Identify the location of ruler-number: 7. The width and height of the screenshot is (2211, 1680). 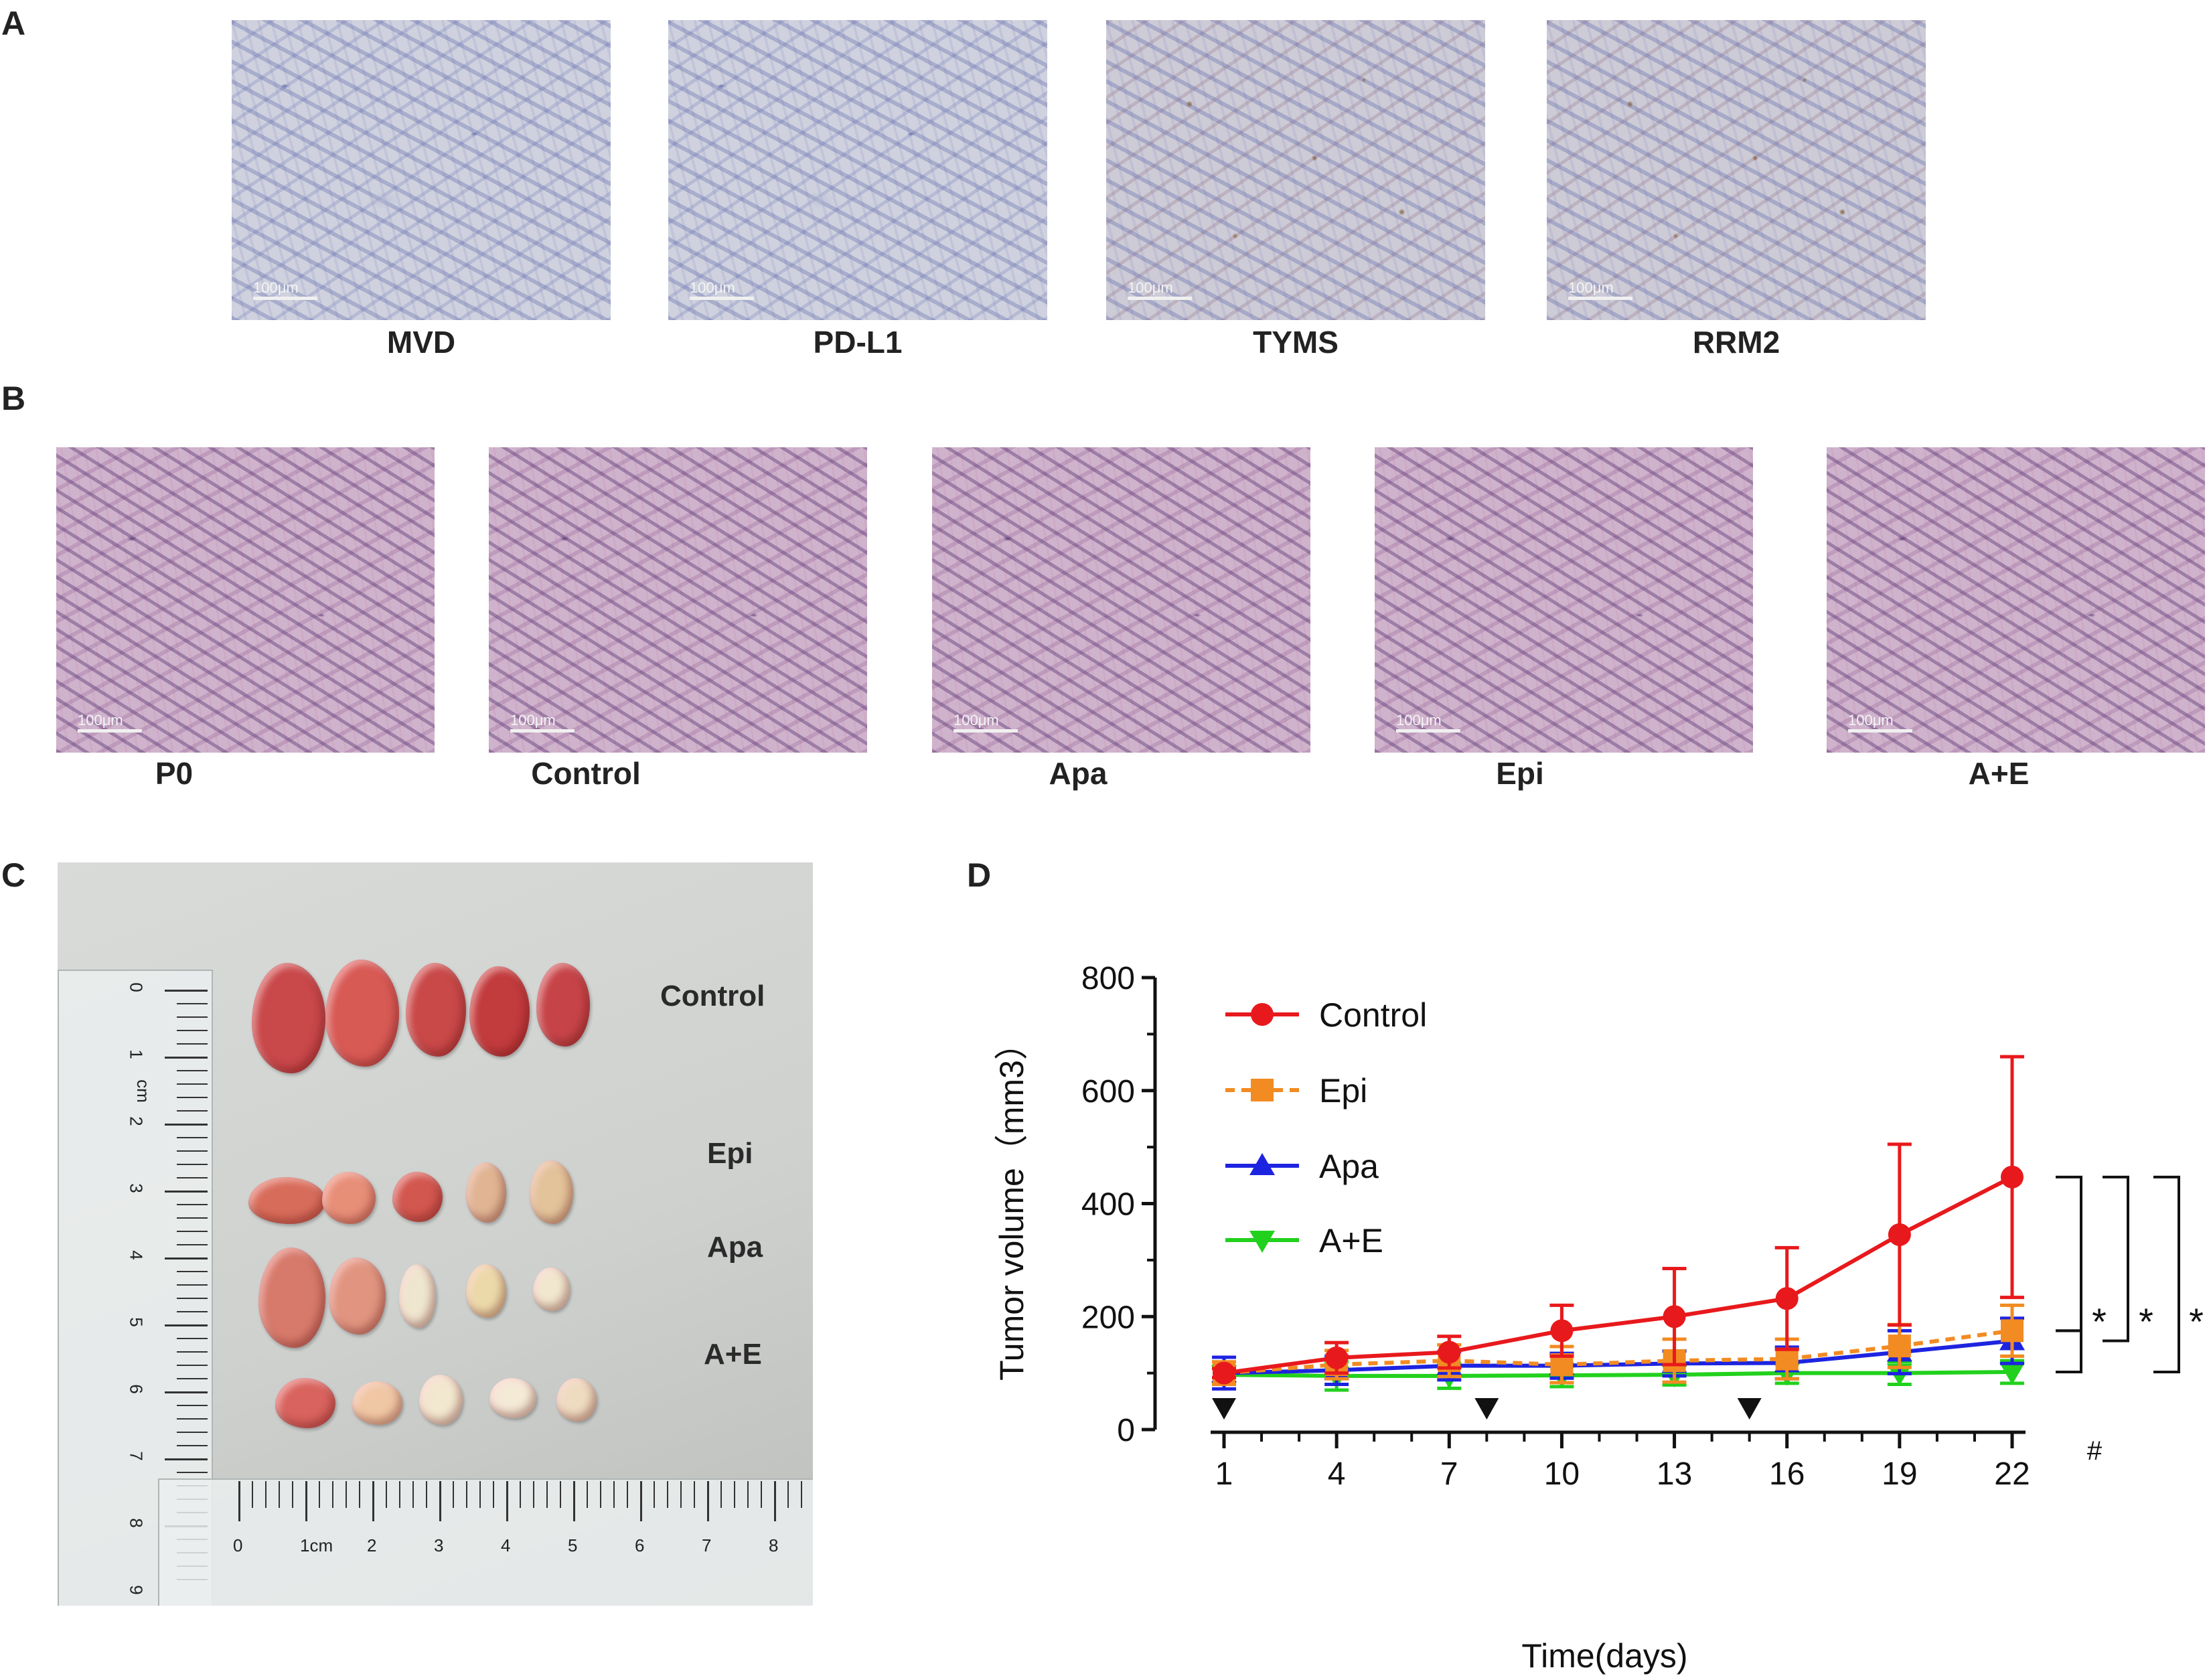
(136, 1456).